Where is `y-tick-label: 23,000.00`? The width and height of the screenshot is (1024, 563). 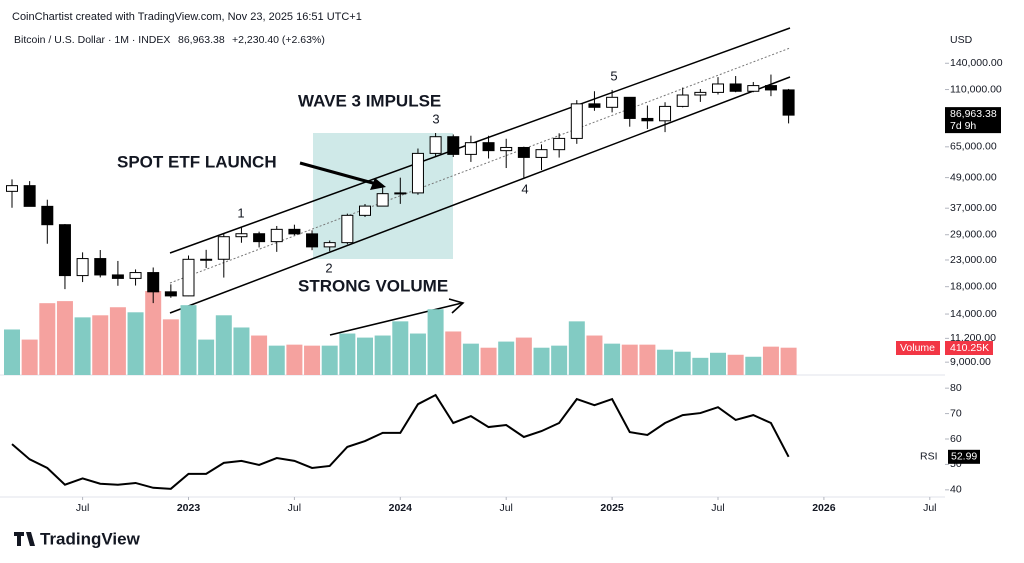
y-tick-label: 23,000.00 is located at coordinates (973, 260).